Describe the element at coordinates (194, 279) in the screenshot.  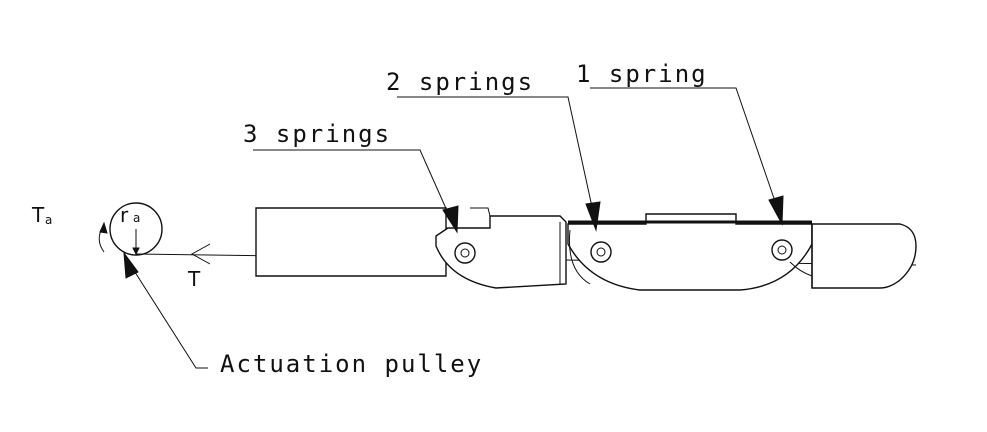
I see `label-tension: T` at that location.